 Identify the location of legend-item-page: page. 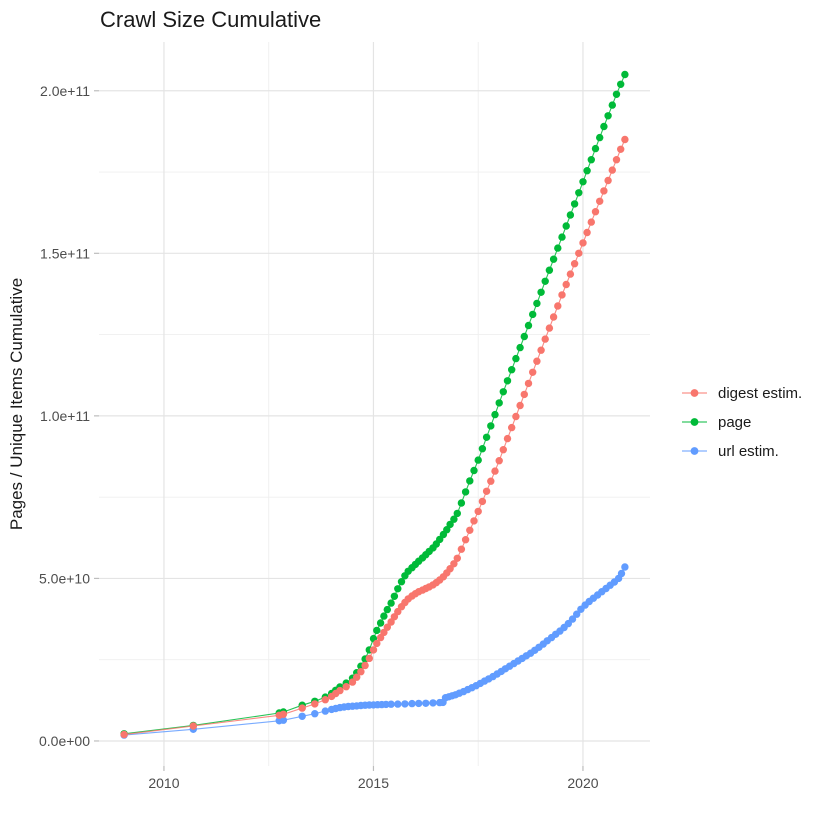
(716, 422).